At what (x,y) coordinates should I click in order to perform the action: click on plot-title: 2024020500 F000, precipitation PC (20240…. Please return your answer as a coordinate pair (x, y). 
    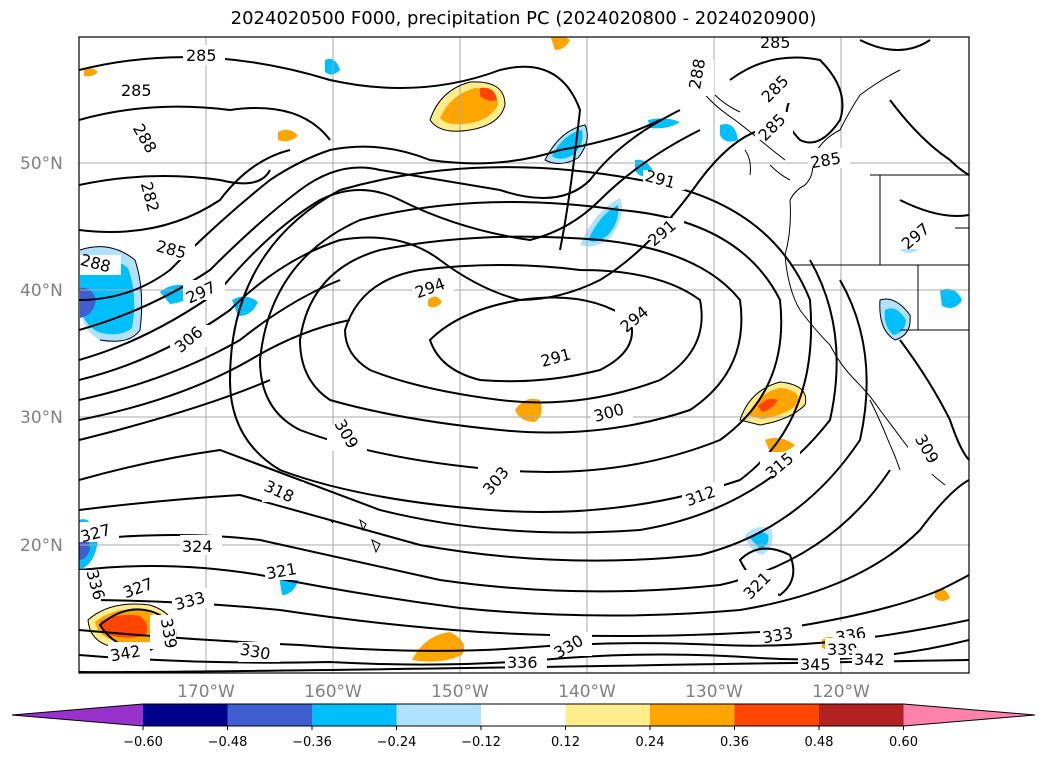
    Looking at the image, I should click on (523, 18).